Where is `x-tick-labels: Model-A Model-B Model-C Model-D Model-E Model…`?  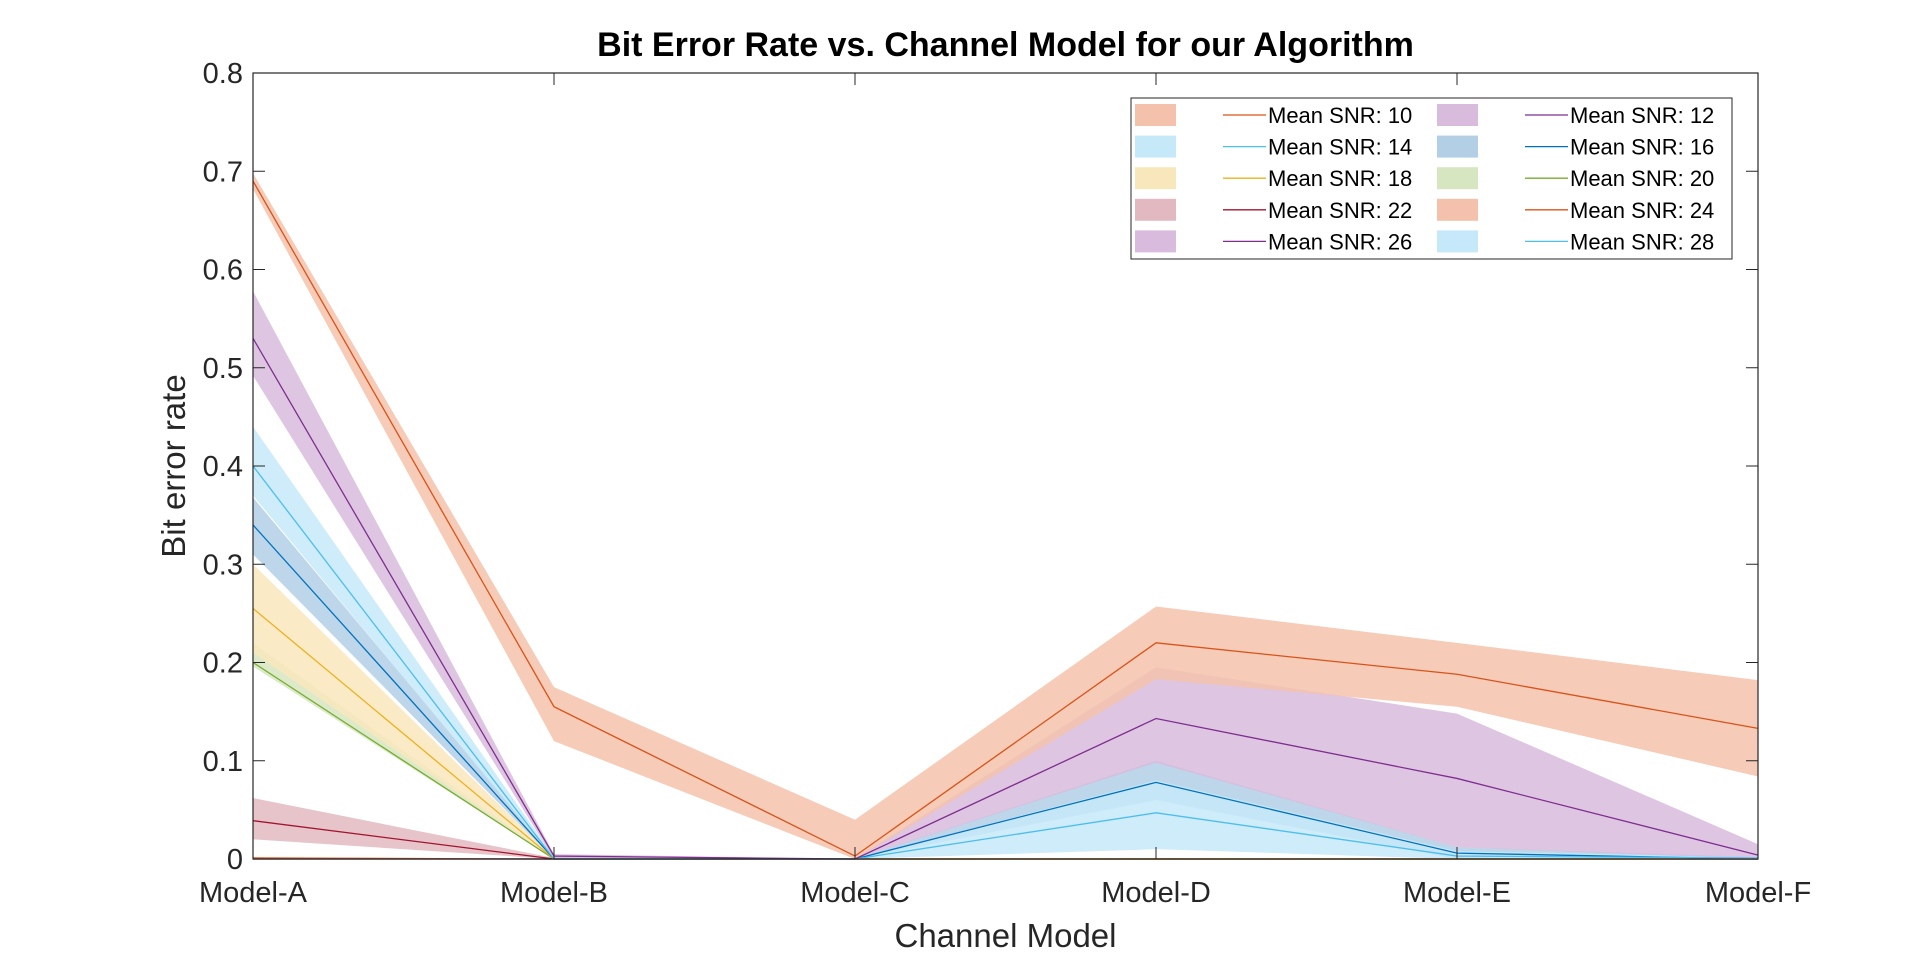
x-tick-labels: Model-A Model-B Model-C Model-D Model-E Model… is located at coordinates (1005, 893).